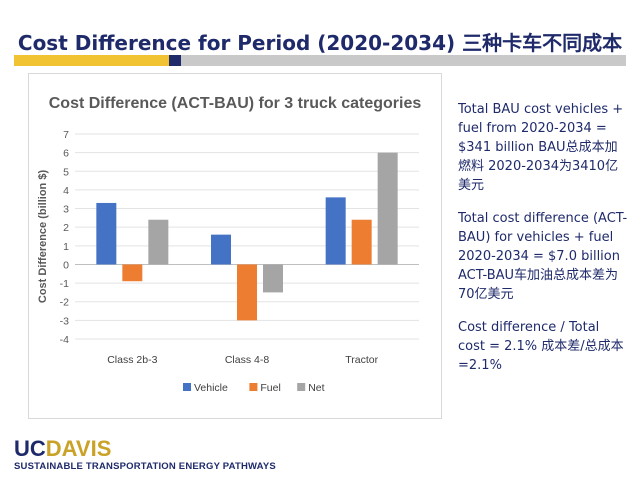  I want to click on legend-label-vehicle: Vehicle, so click(211, 388).